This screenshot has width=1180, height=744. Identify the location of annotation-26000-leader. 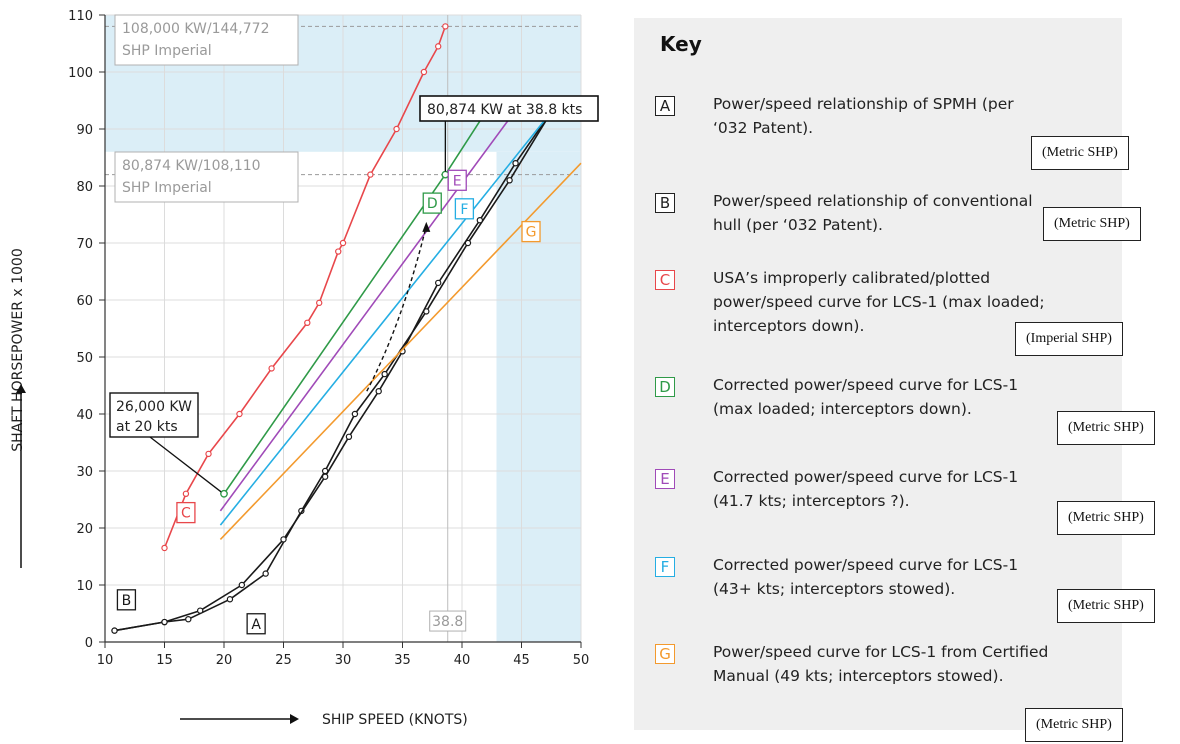
(185, 464).